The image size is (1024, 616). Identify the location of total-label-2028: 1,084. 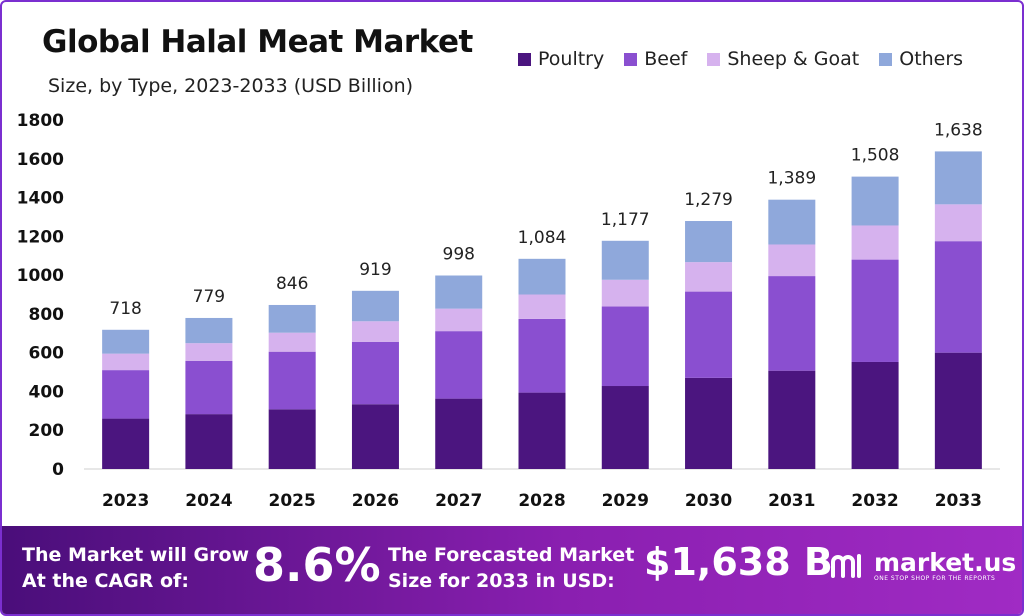
(542, 238).